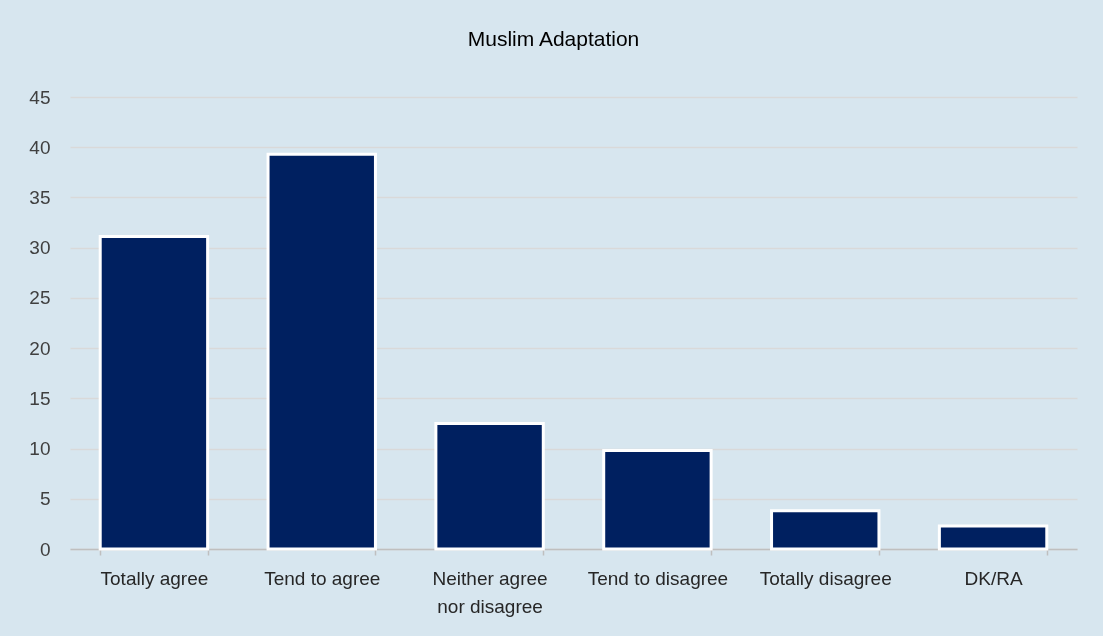 The image size is (1103, 636). What do you see at coordinates (40, 97) in the screenshot?
I see `y-tick-label: 45` at bounding box center [40, 97].